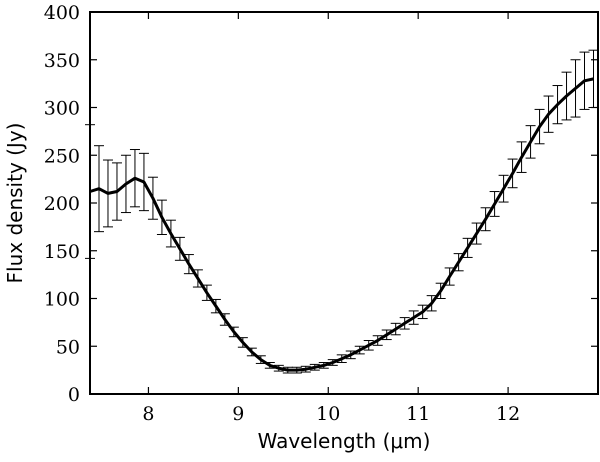 The image size is (600, 462). I want to click on y-tick-label: 150, so click(62, 252).